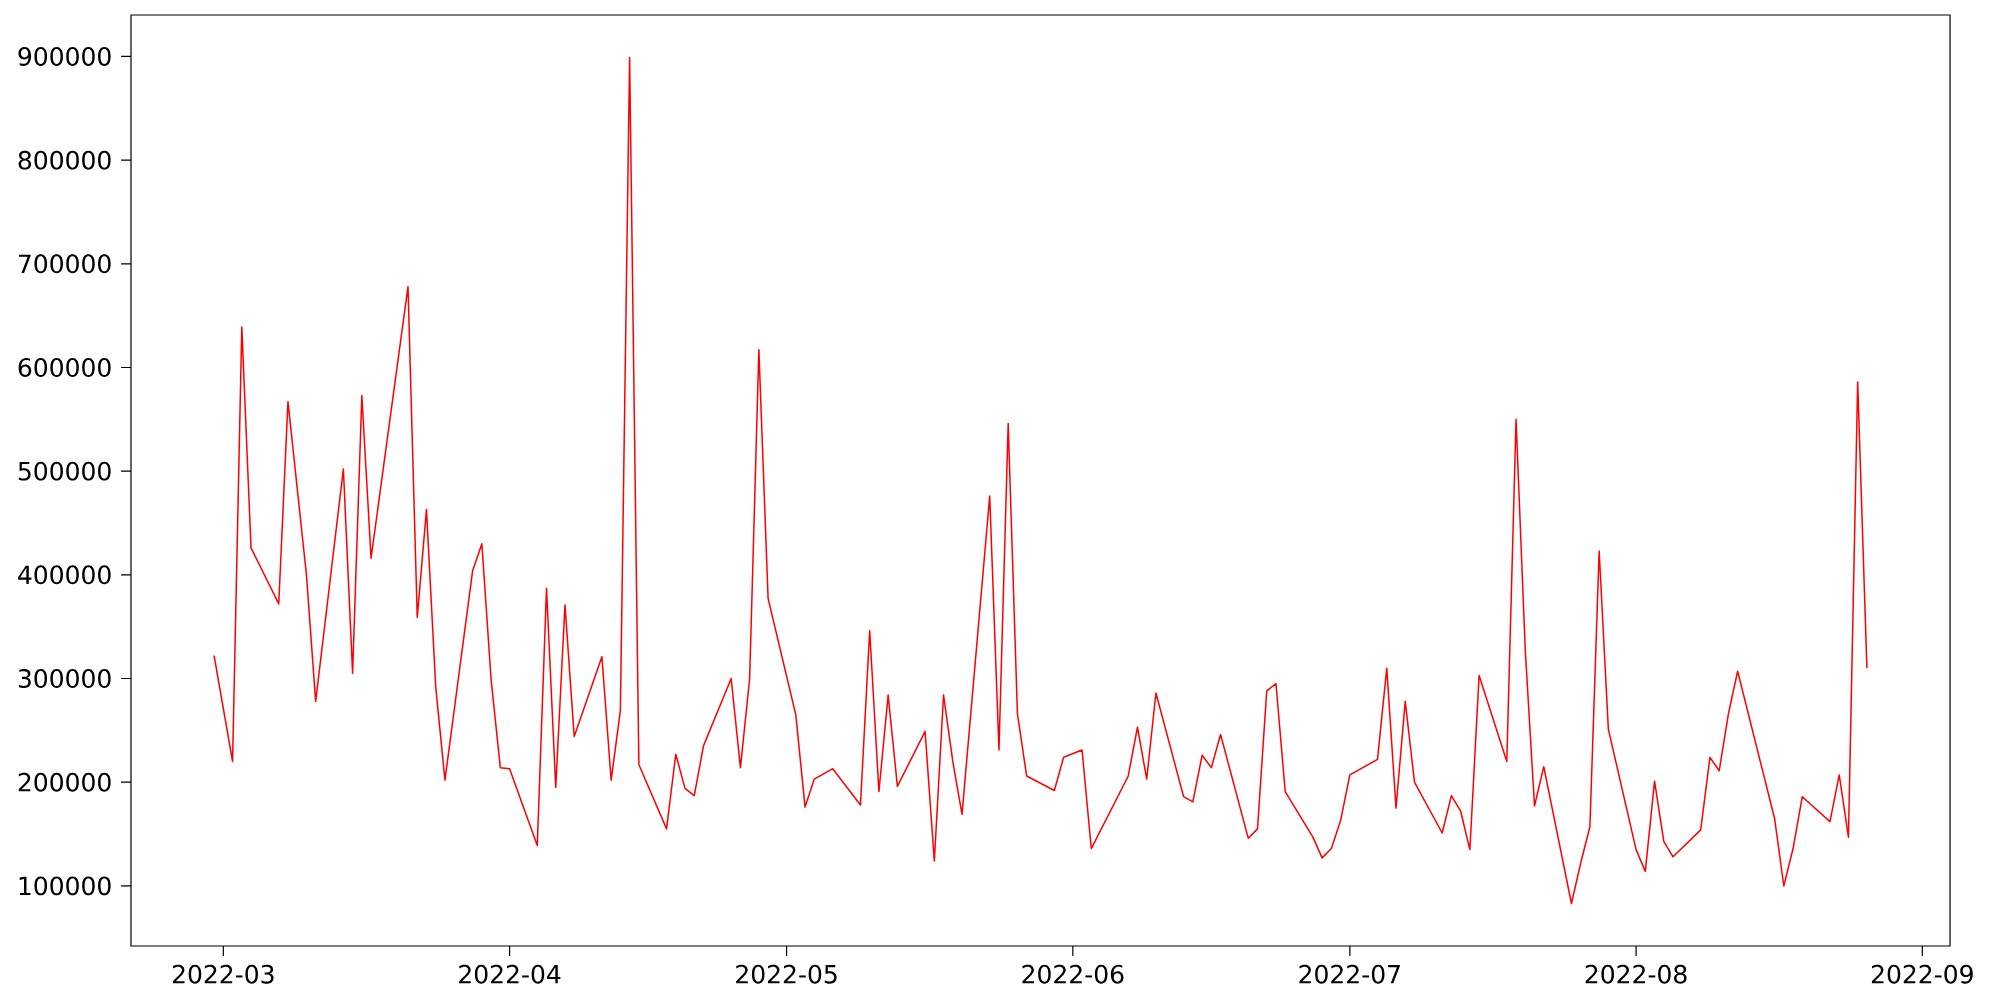 This screenshot has height=1000, width=2000. What do you see at coordinates (223, 974) in the screenshot?
I see `x-tick-label: 2022-03` at bounding box center [223, 974].